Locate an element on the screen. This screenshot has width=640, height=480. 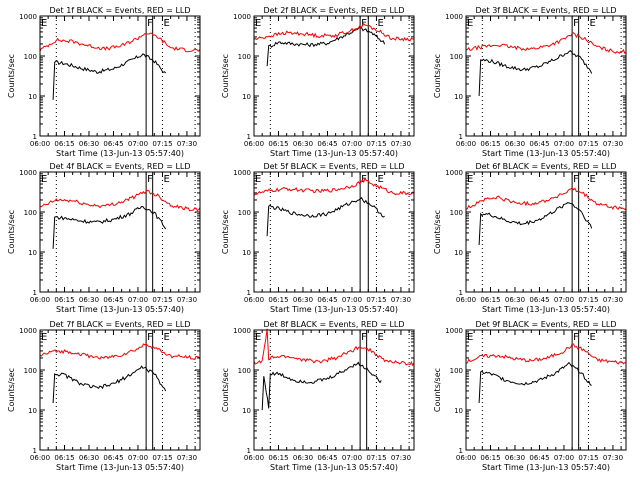
panel-title: Det 1f BLACK = Events, RED = LLD is located at coordinates (119, 10).